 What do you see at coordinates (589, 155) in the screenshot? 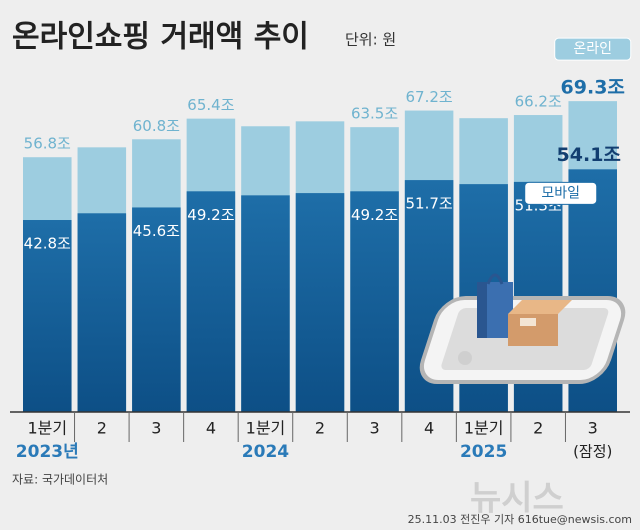
I see `mobile-value-label: 54.1조` at bounding box center [589, 155].